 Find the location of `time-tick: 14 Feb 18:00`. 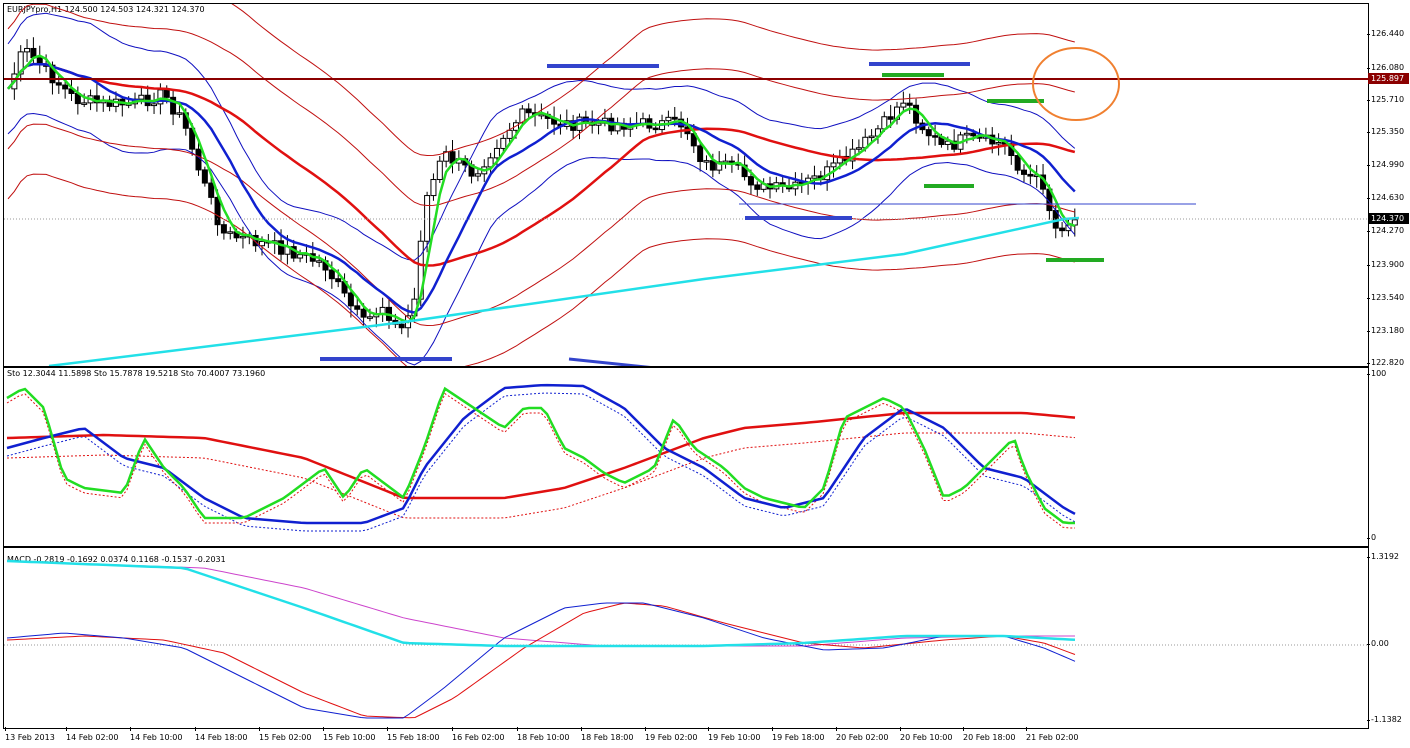

time-tick: 14 Feb 18:00 is located at coordinates (221, 734).